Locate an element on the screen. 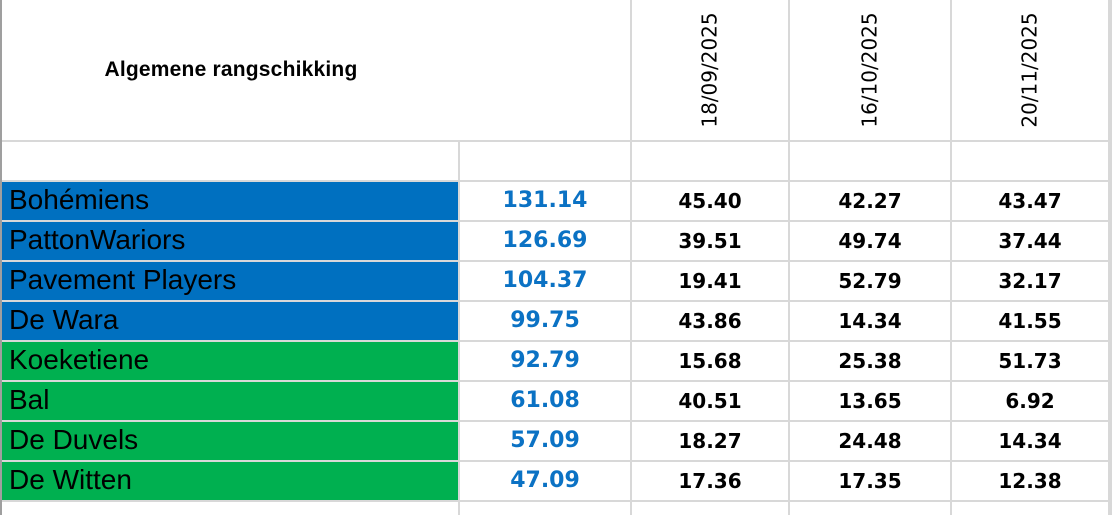  team-score-value: 15.68 is located at coordinates (710, 361).